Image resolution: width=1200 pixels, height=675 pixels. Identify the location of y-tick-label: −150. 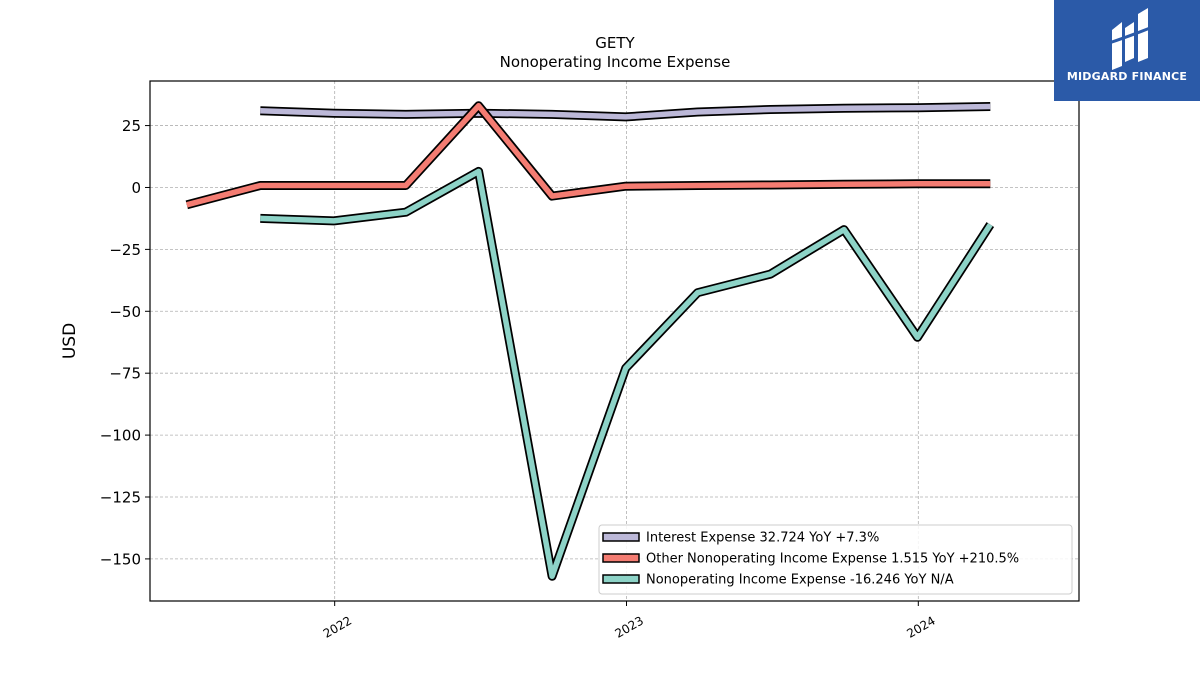
(120, 559).